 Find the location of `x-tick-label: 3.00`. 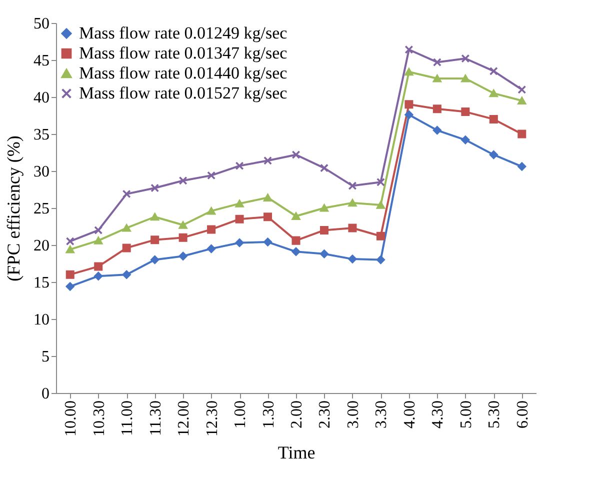

x-tick-label: 3.00 is located at coordinates (353, 414).